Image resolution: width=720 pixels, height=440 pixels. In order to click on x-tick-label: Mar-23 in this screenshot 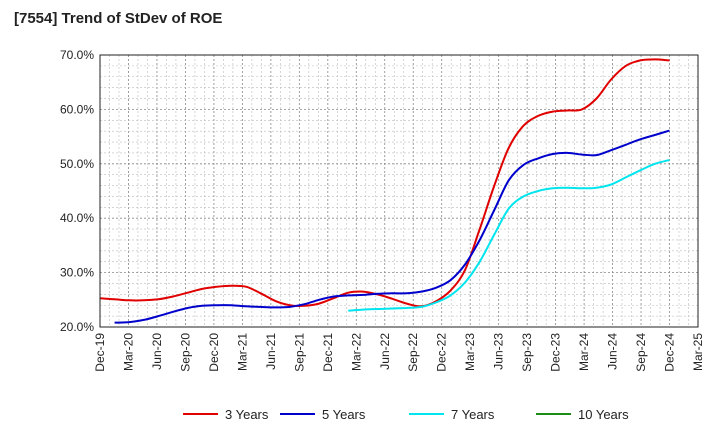, I will do `click(470, 352)`.